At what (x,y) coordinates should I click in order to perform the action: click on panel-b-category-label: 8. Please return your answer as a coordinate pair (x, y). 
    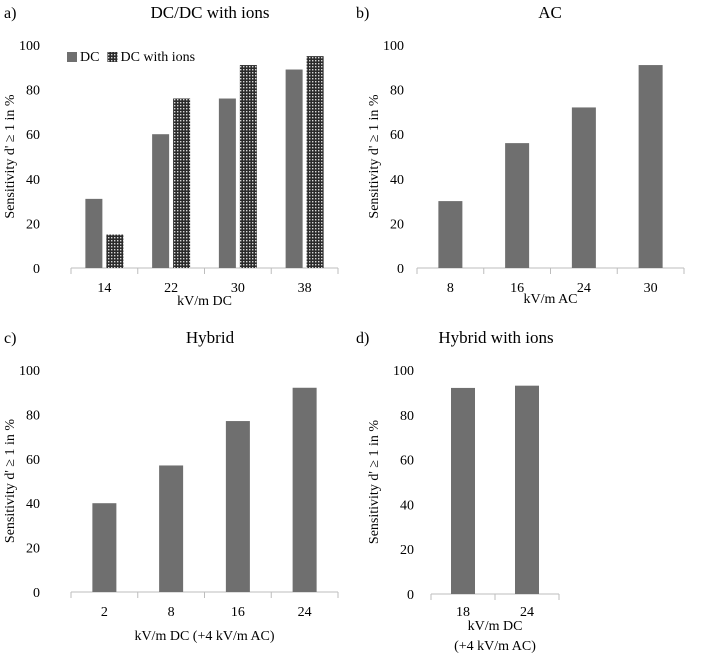
    Looking at the image, I should click on (450, 288).